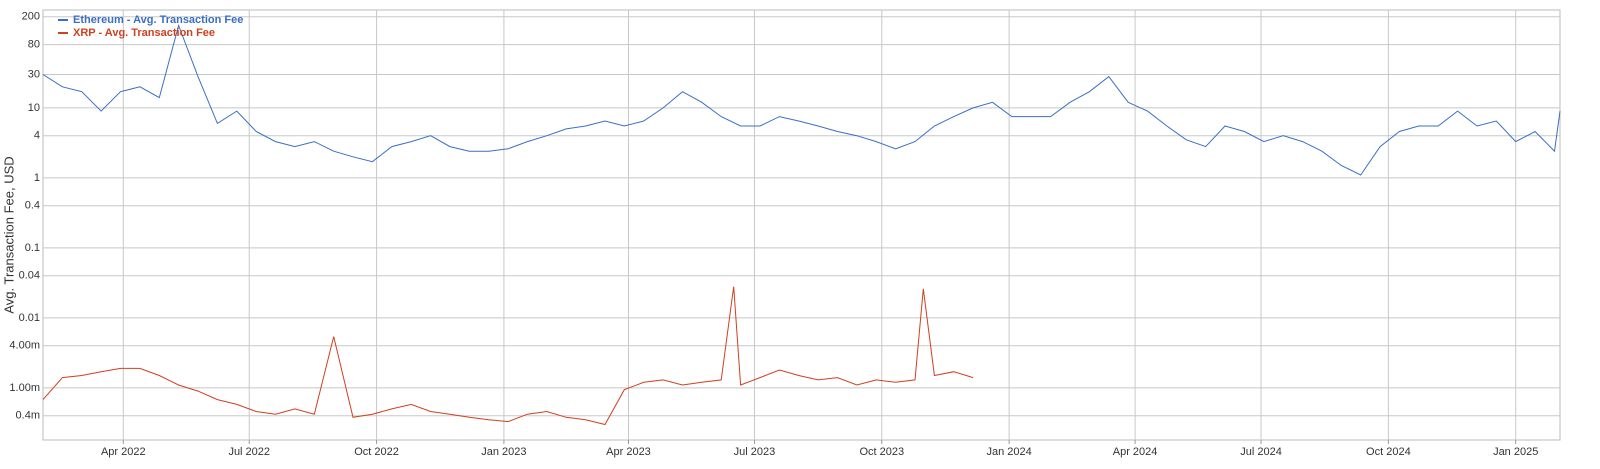 This screenshot has width=1600, height=469. Describe the element at coordinates (628, 452) in the screenshot. I see `x-tick-label: Apr 2023` at that location.